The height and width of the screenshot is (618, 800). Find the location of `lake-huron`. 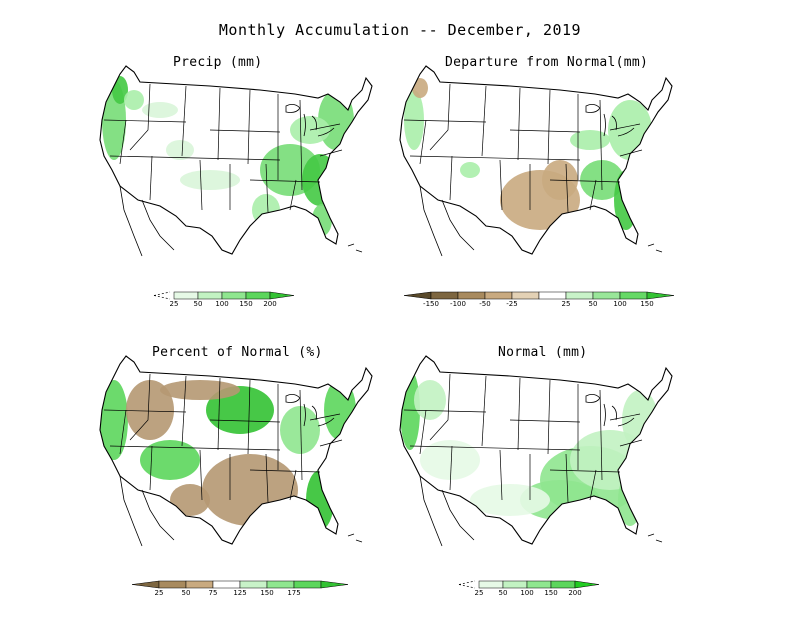

lake-huron is located at coordinates (314, 123).